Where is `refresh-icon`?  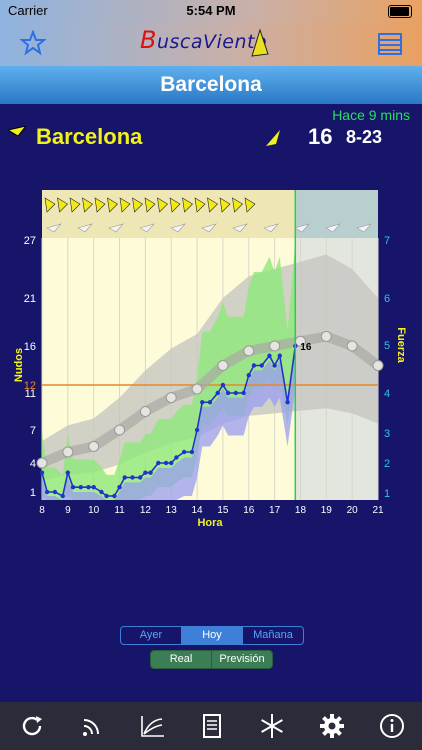
refresh-icon is located at coordinates (32, 726).